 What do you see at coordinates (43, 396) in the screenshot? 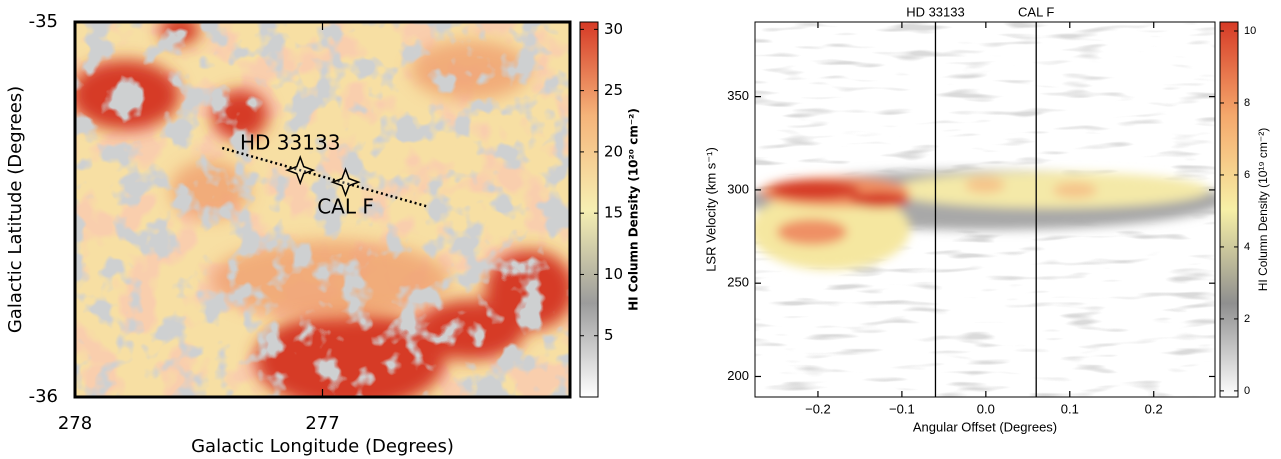
I see `y-tick-label: -36` at bounding box center [43, 396].